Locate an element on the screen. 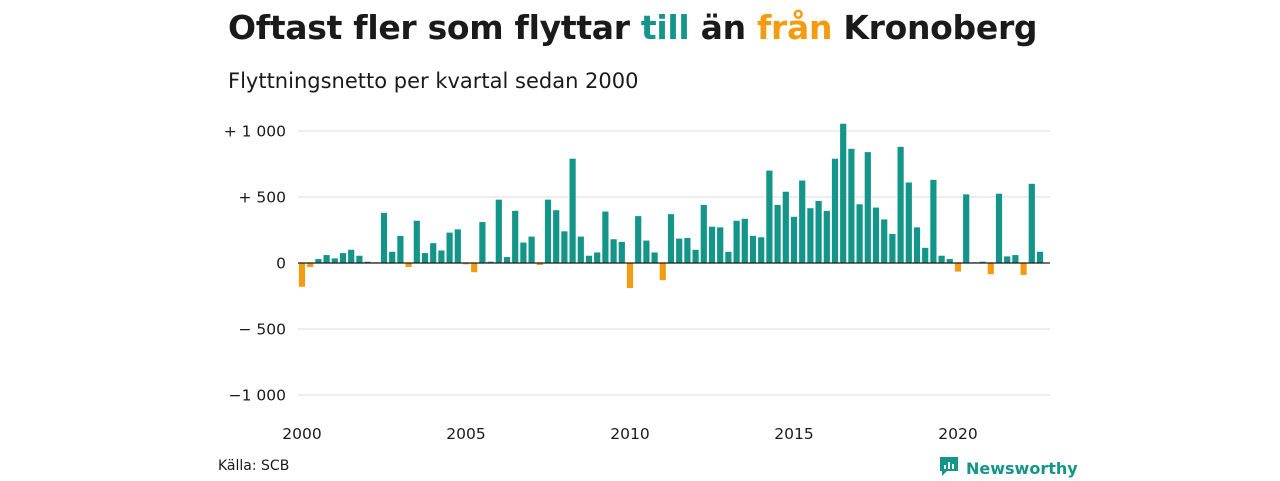 This screenshot has height=481, width=1280. source-note: Källa: SCB is located at coordinates (254, 466).